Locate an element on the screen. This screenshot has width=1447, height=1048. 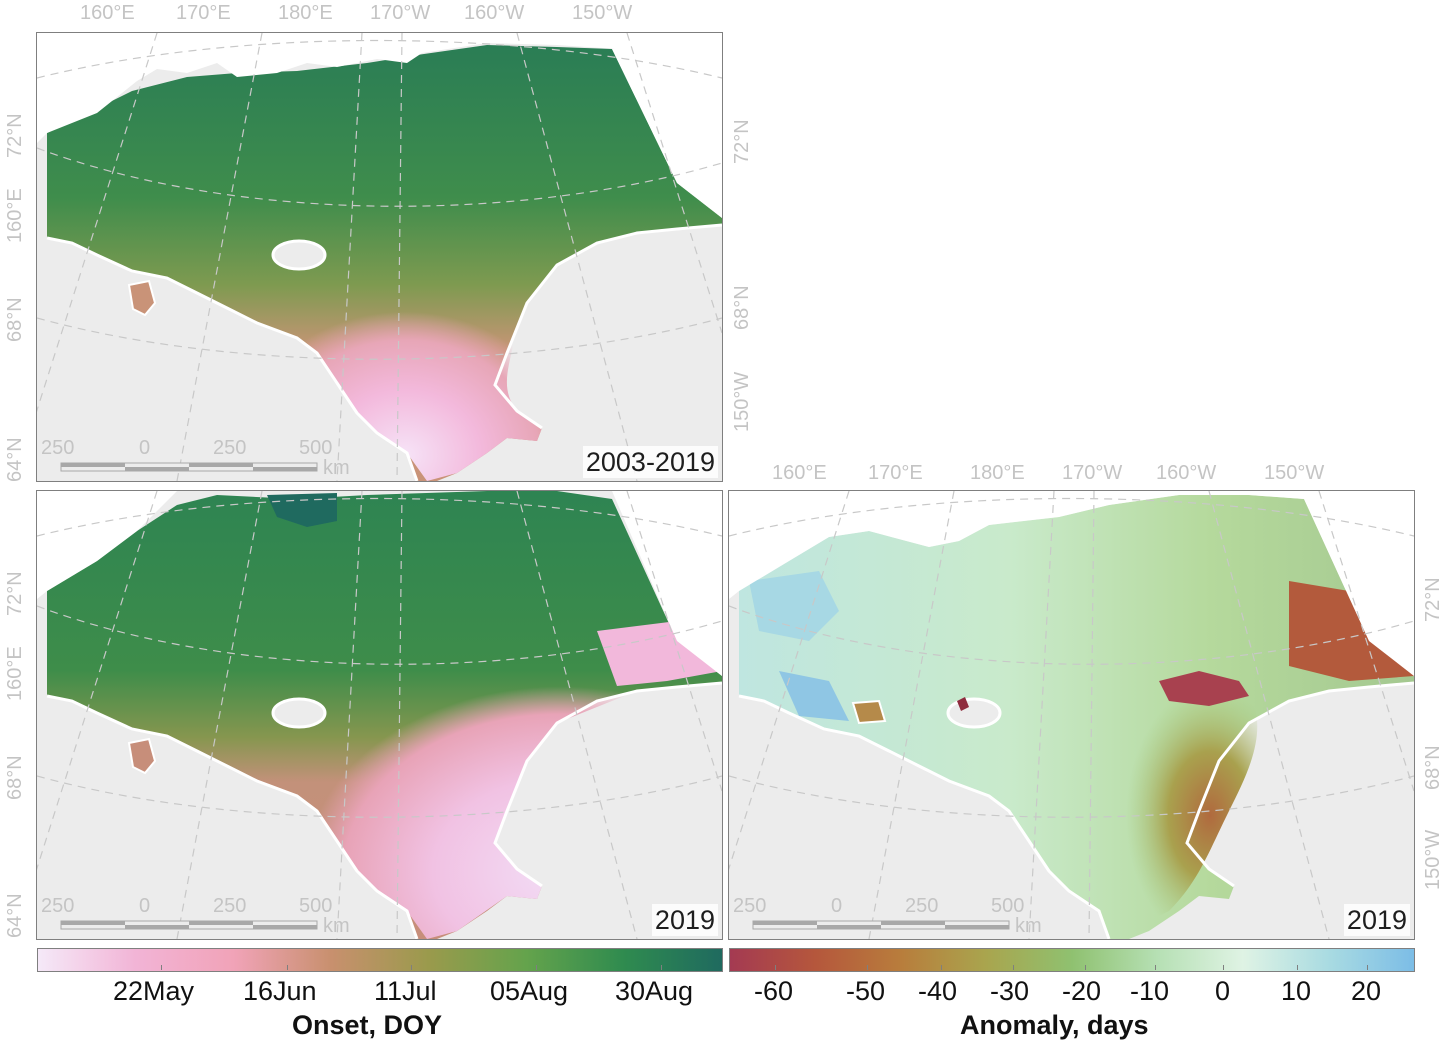
anomaly-label-neg40: -40 is located at coordinates (938, 991).